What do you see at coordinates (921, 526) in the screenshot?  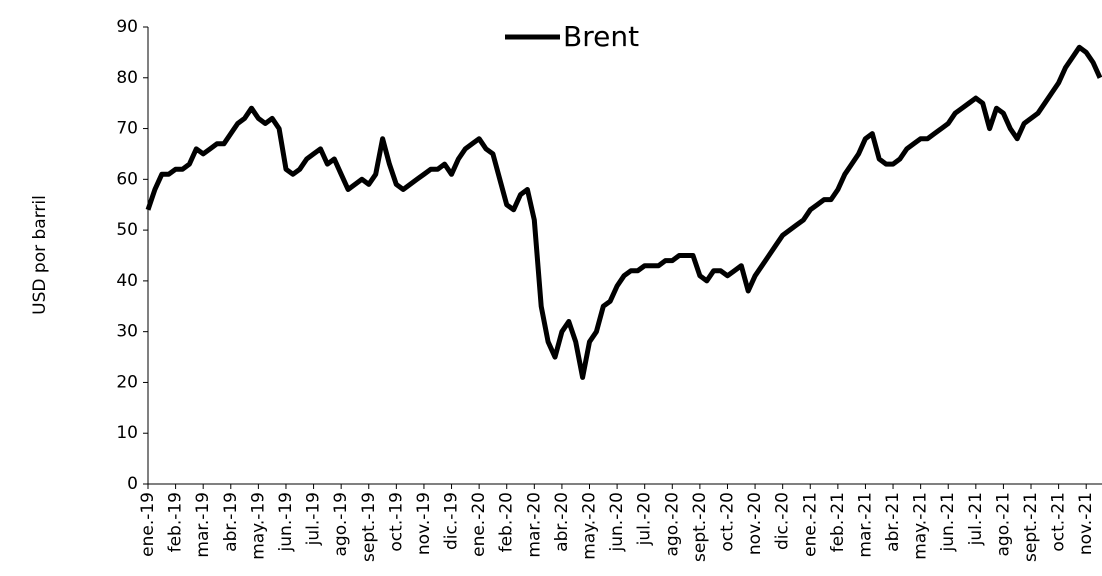 I see `x-tick-label: may.-21` at bounding box center [921, 526].